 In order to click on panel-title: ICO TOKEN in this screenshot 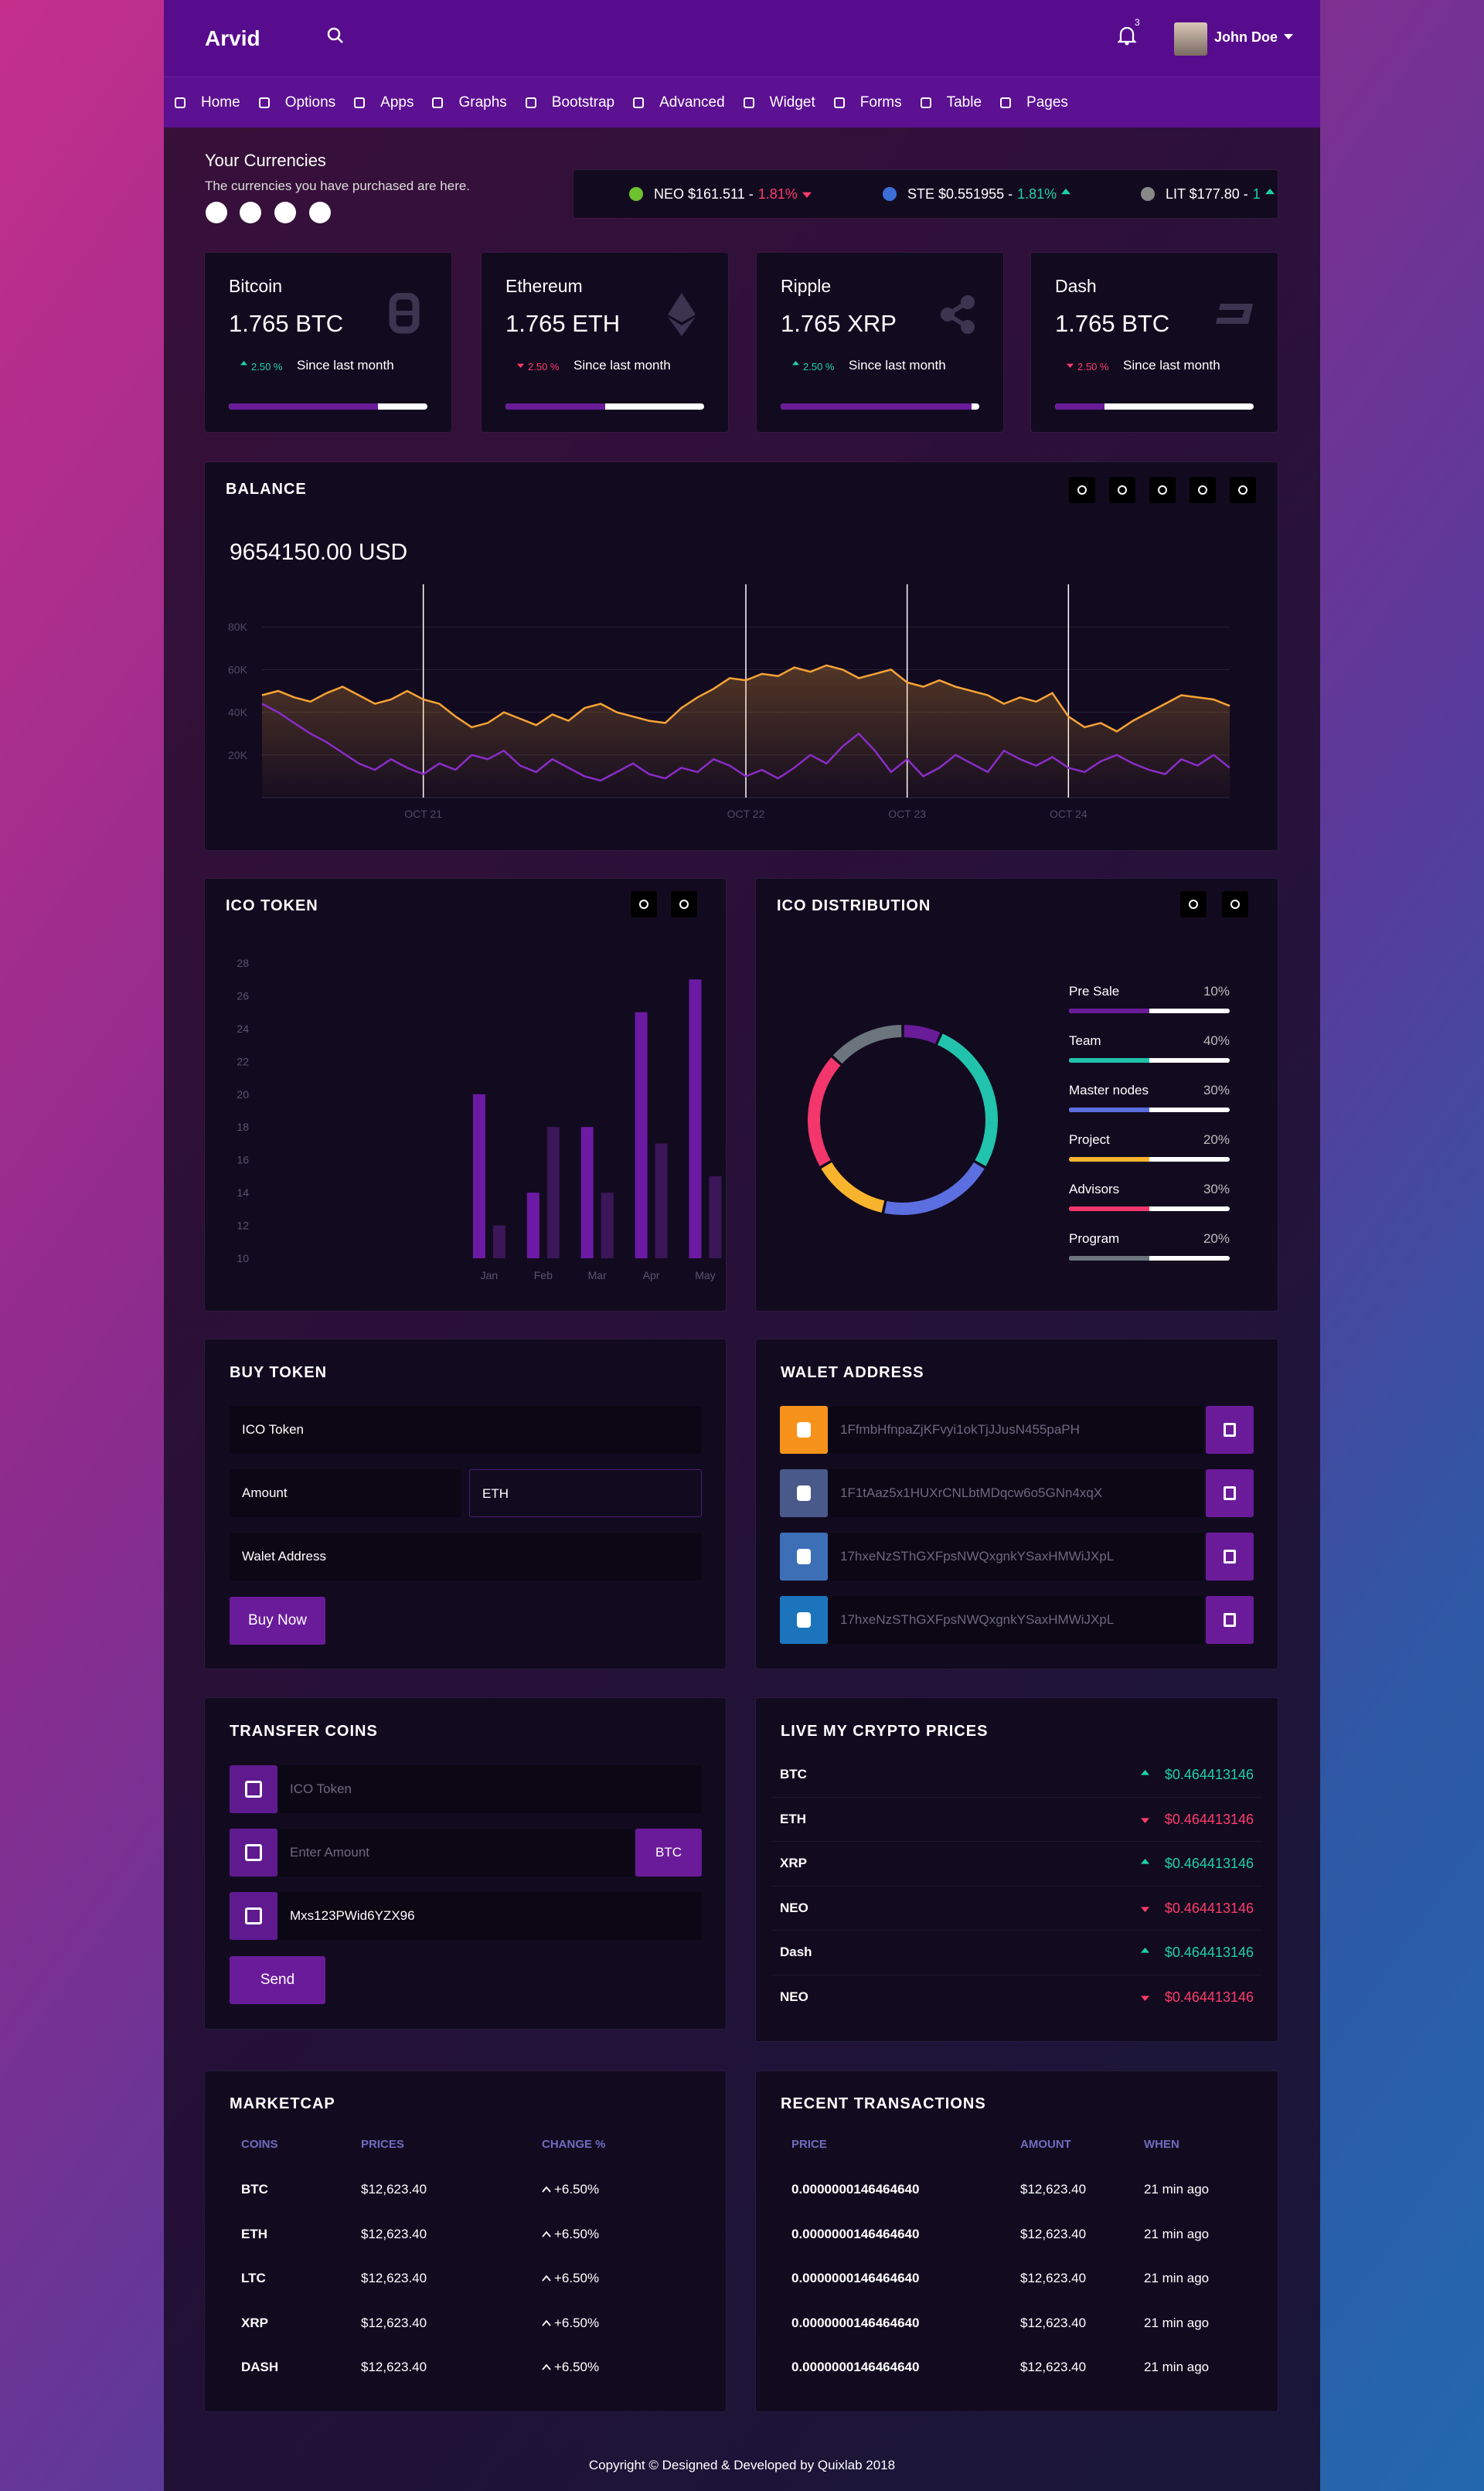, I will do `click(272, 906)`.